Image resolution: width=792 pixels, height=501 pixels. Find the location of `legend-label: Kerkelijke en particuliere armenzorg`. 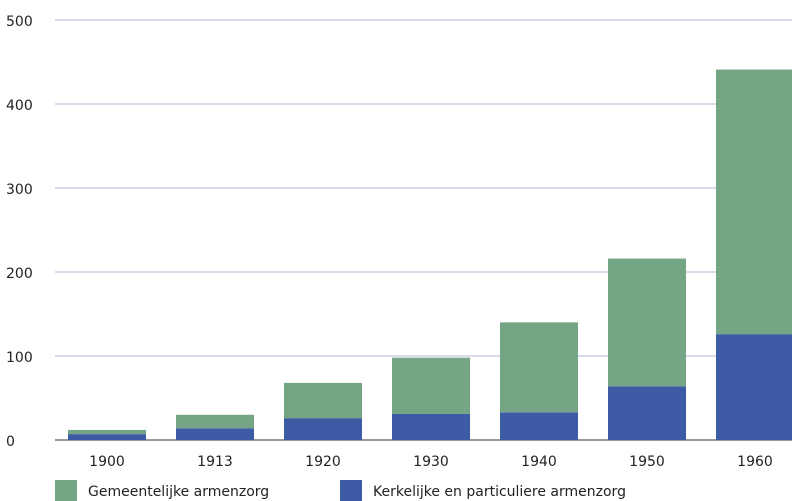

legend-label: Kerkelijke en particuliere armenzorg is located at coordinates (499, 492).